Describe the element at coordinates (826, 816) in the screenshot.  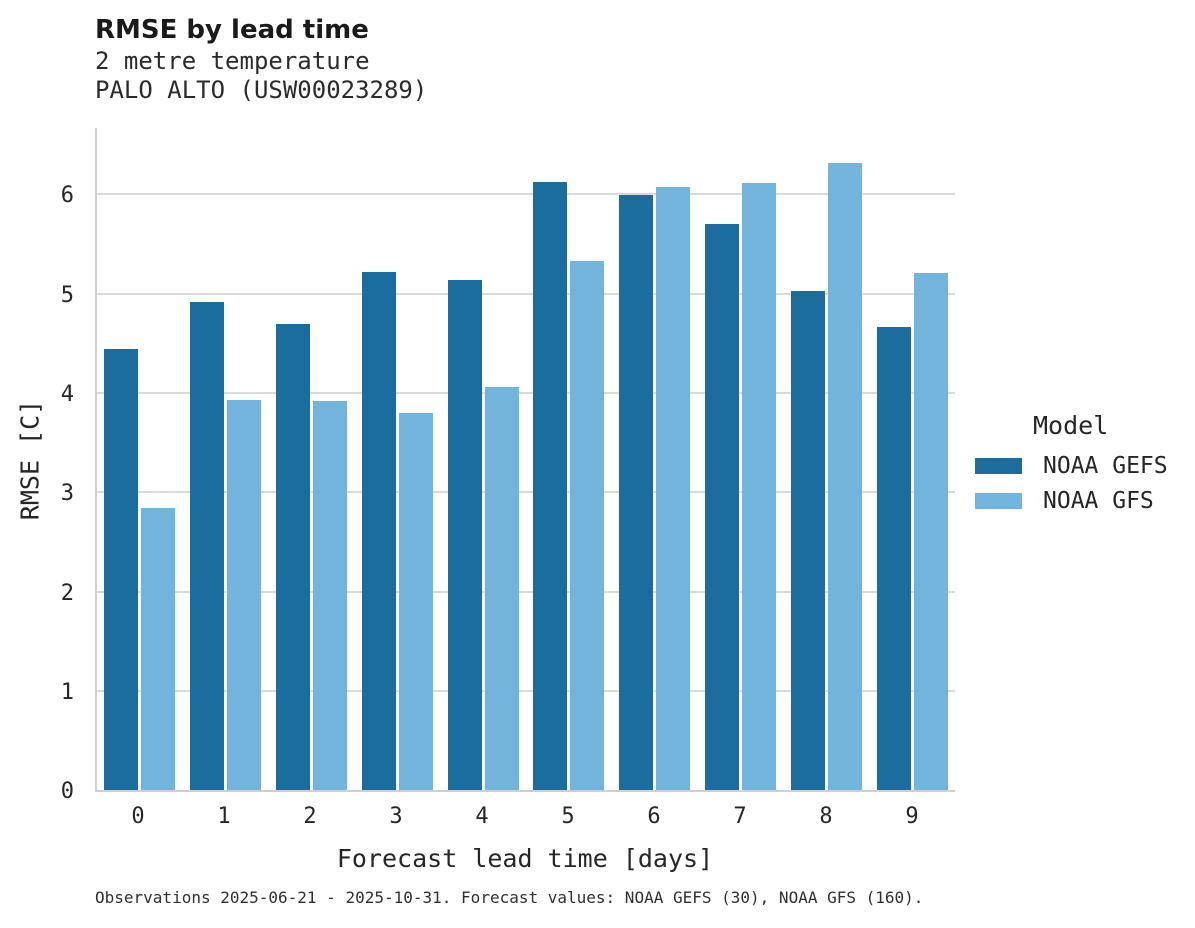
I see `x-tick-label-8: 8` at that location.